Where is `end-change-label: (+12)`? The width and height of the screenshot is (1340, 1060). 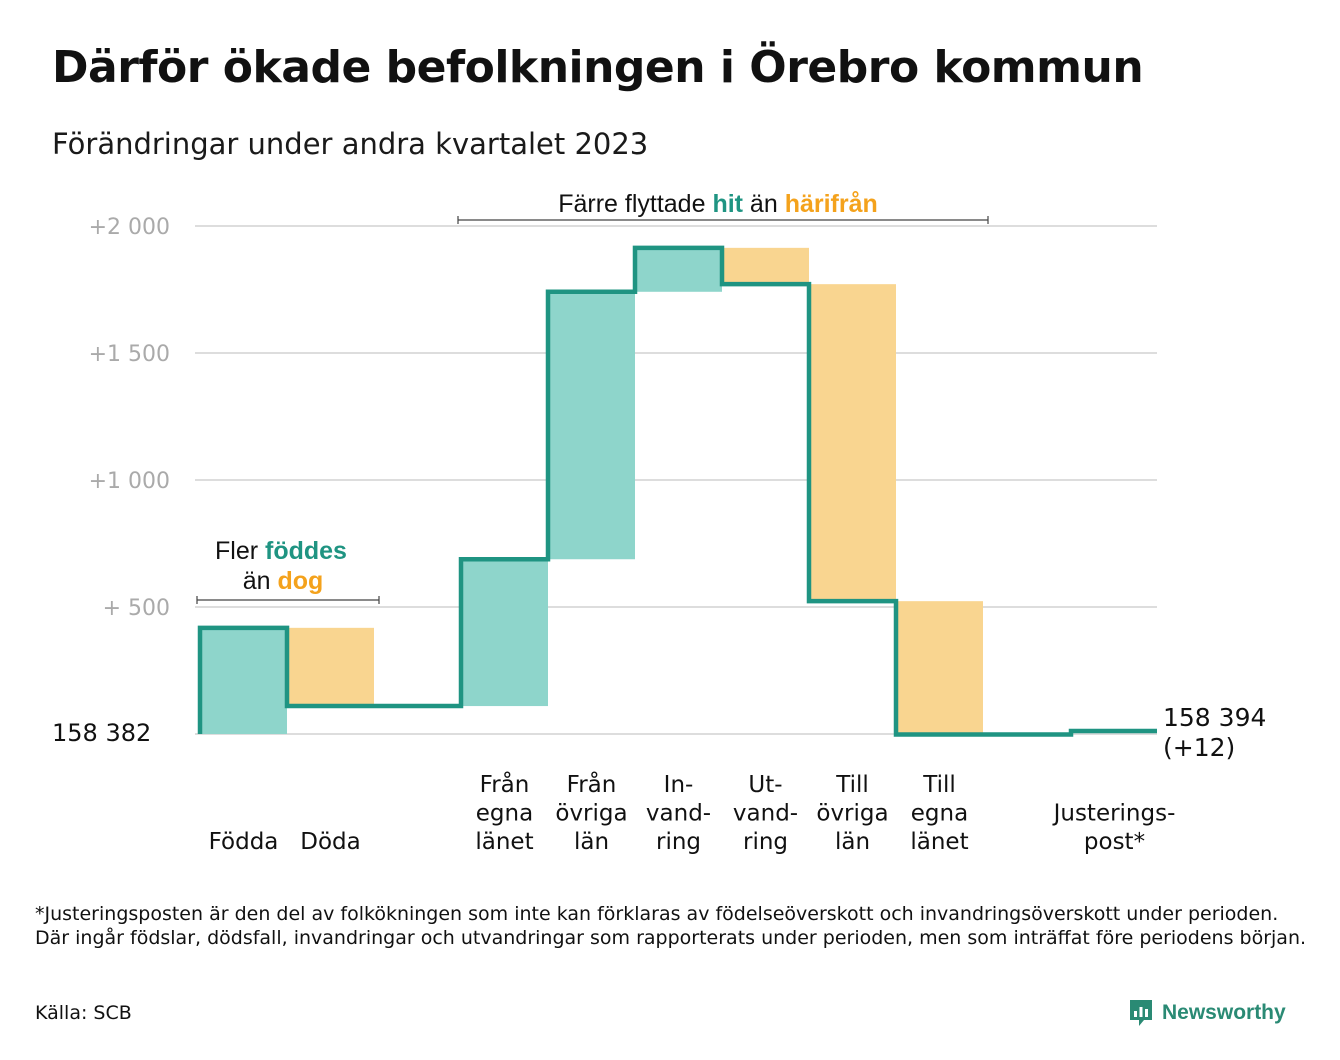 end-change-label: (+12) is located at coordinates (1199, 747).